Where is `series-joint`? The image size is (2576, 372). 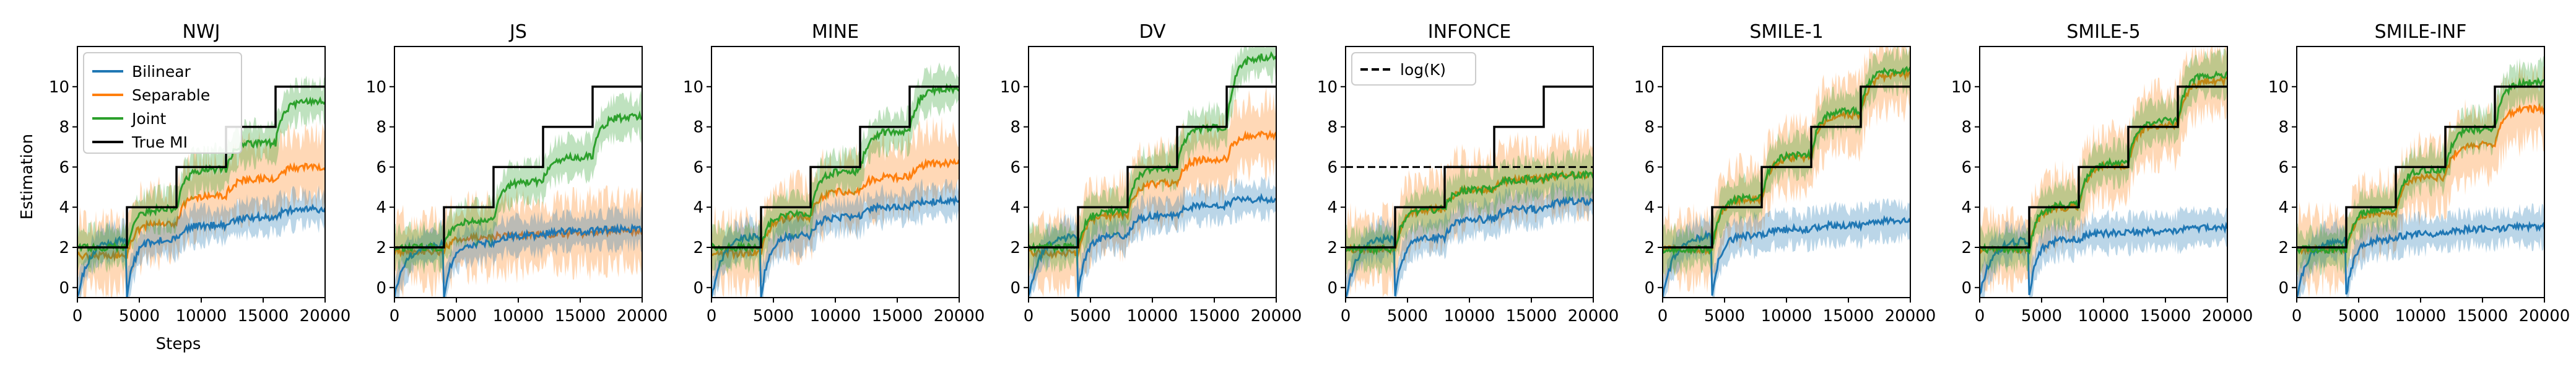
series-joint is located at coordinates (1469, 213).